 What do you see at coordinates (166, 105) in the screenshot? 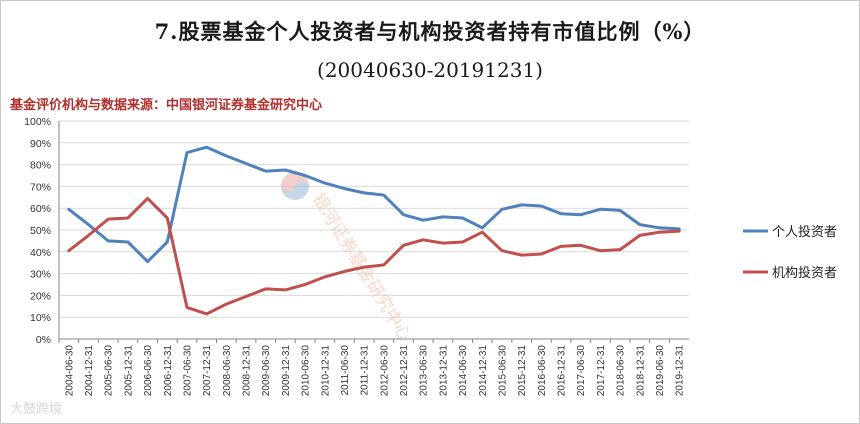
I see `data-source-note: 基金评价机构与数据来源：中国银河证券基金研究中心` at bounding box center [166, 105].